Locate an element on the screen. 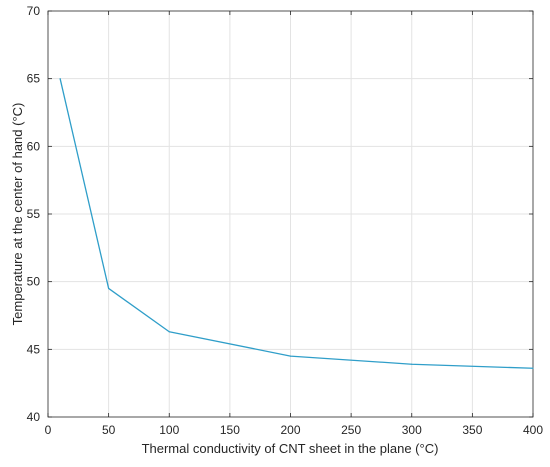  y-tick-label: 50 is located at coordinates (34, 282).